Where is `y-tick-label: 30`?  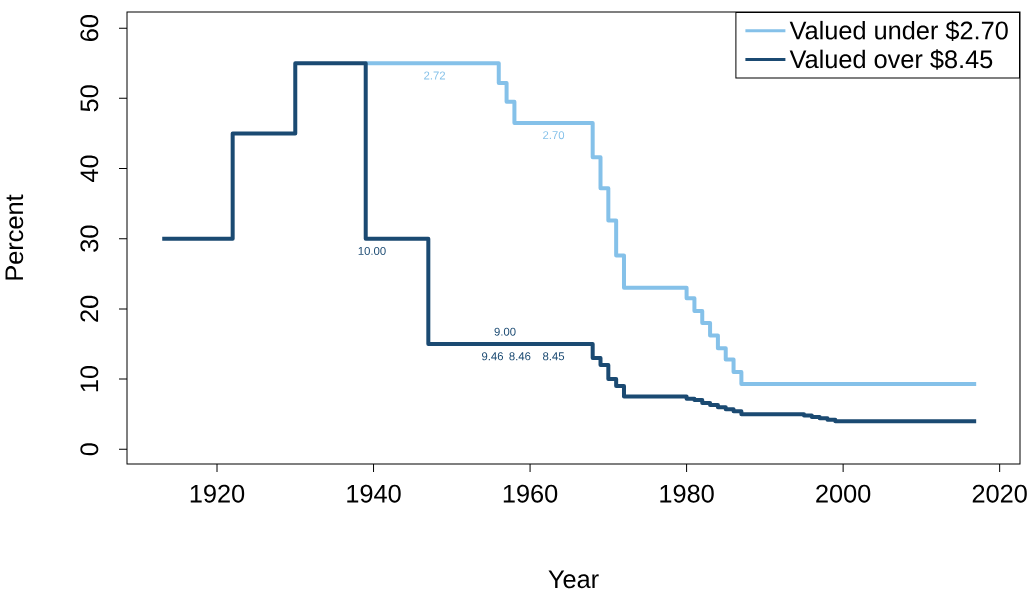
y-tick-label: 30 is located at coordinates (89, 239).